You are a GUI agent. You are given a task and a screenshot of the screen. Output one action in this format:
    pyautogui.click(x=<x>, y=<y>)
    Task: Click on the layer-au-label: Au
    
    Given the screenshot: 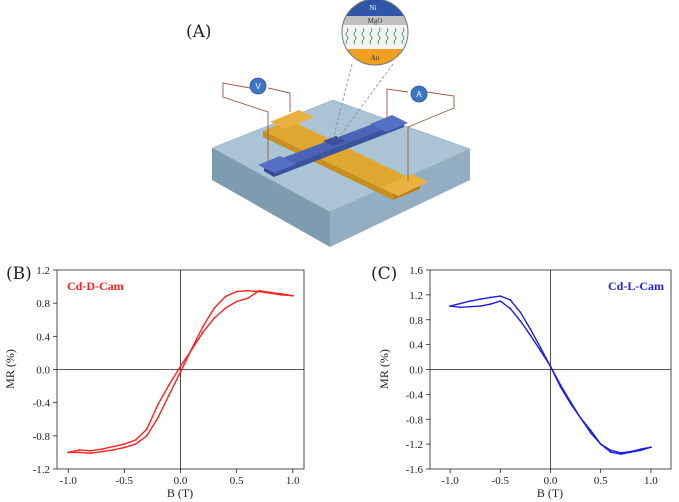 What is the action you would take?
    pyautogui.click(x=375, y=58)
    